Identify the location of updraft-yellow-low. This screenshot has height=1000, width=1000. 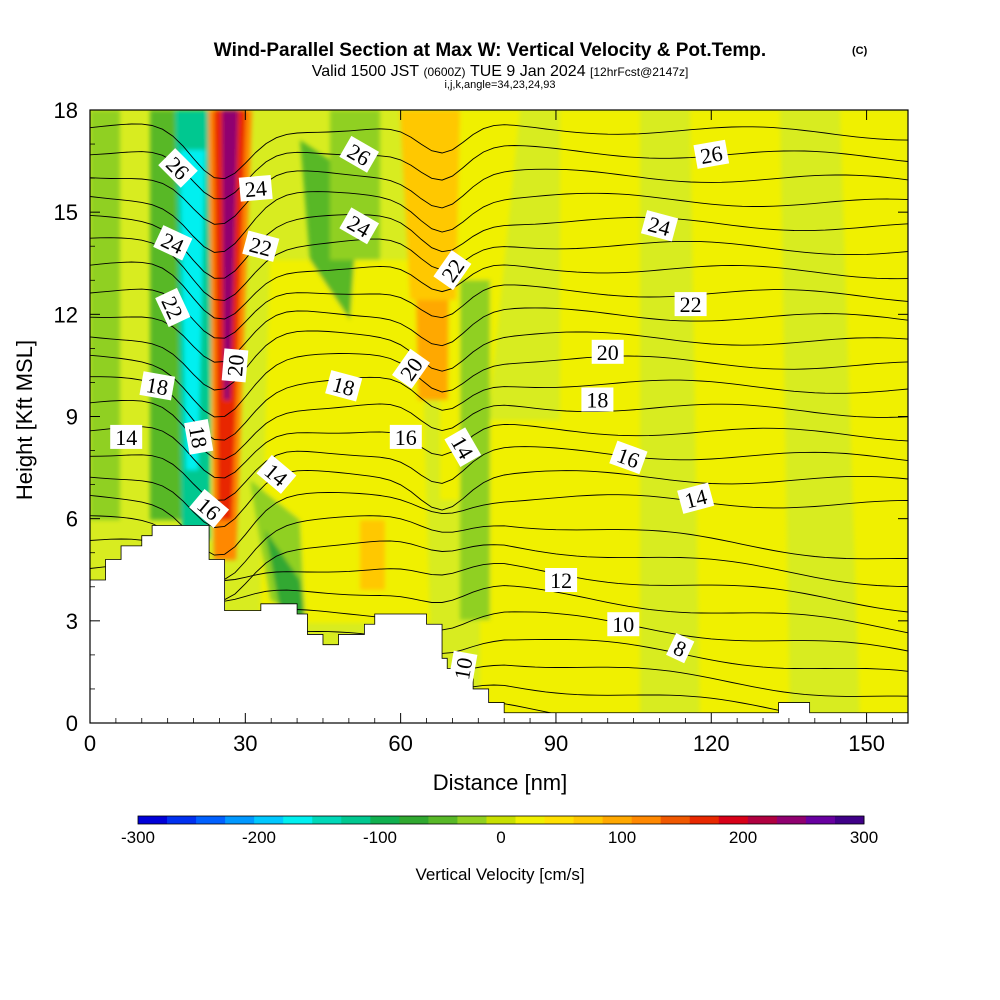
(520, 571).